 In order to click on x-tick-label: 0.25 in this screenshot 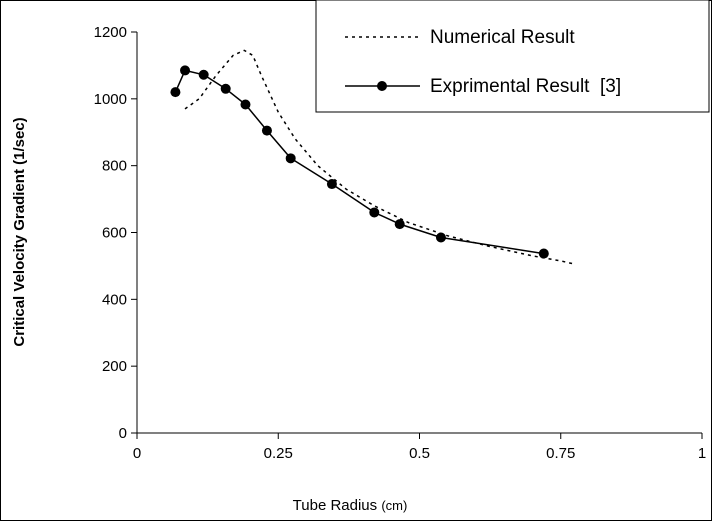, I will do `click(278, 453)`.